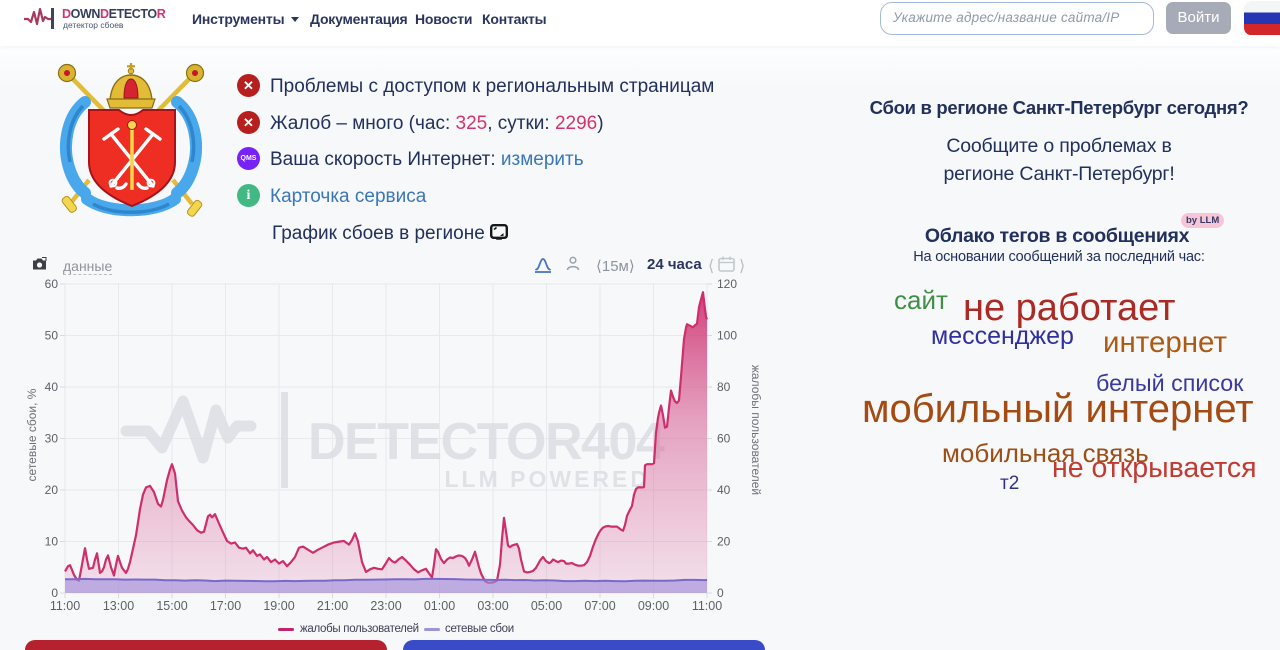  I want to click on svg-text: 21:00, so click(332, 606).